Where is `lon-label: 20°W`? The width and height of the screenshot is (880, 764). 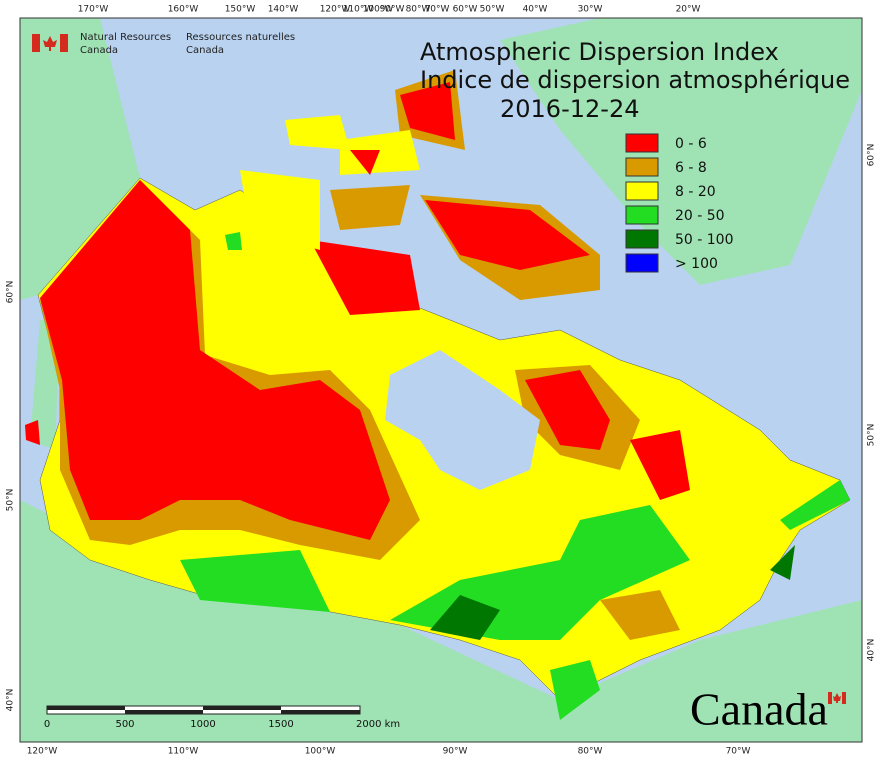 lon-label: 20°W is located at coordinates (688, 10).